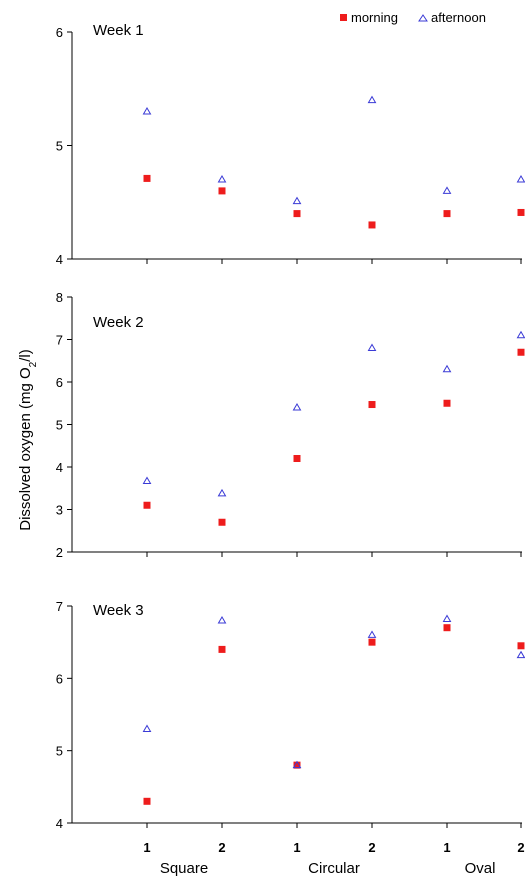  Describe the element at coordinates (118, 610) in the screenshot. I see `panel-title: Week 3` at that location.